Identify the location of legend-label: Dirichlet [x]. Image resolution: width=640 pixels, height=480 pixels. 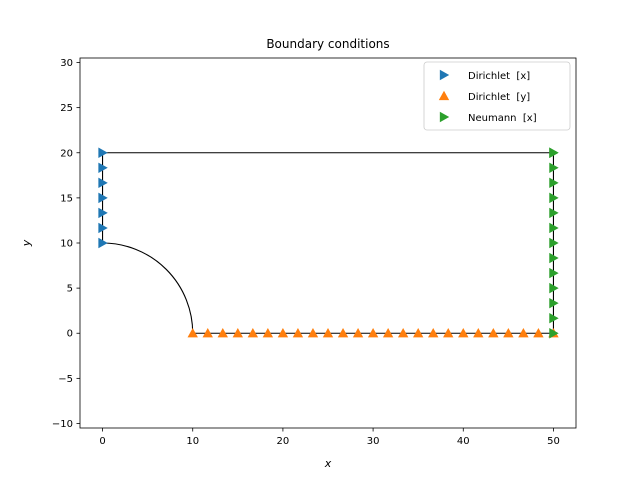
(499, 76).